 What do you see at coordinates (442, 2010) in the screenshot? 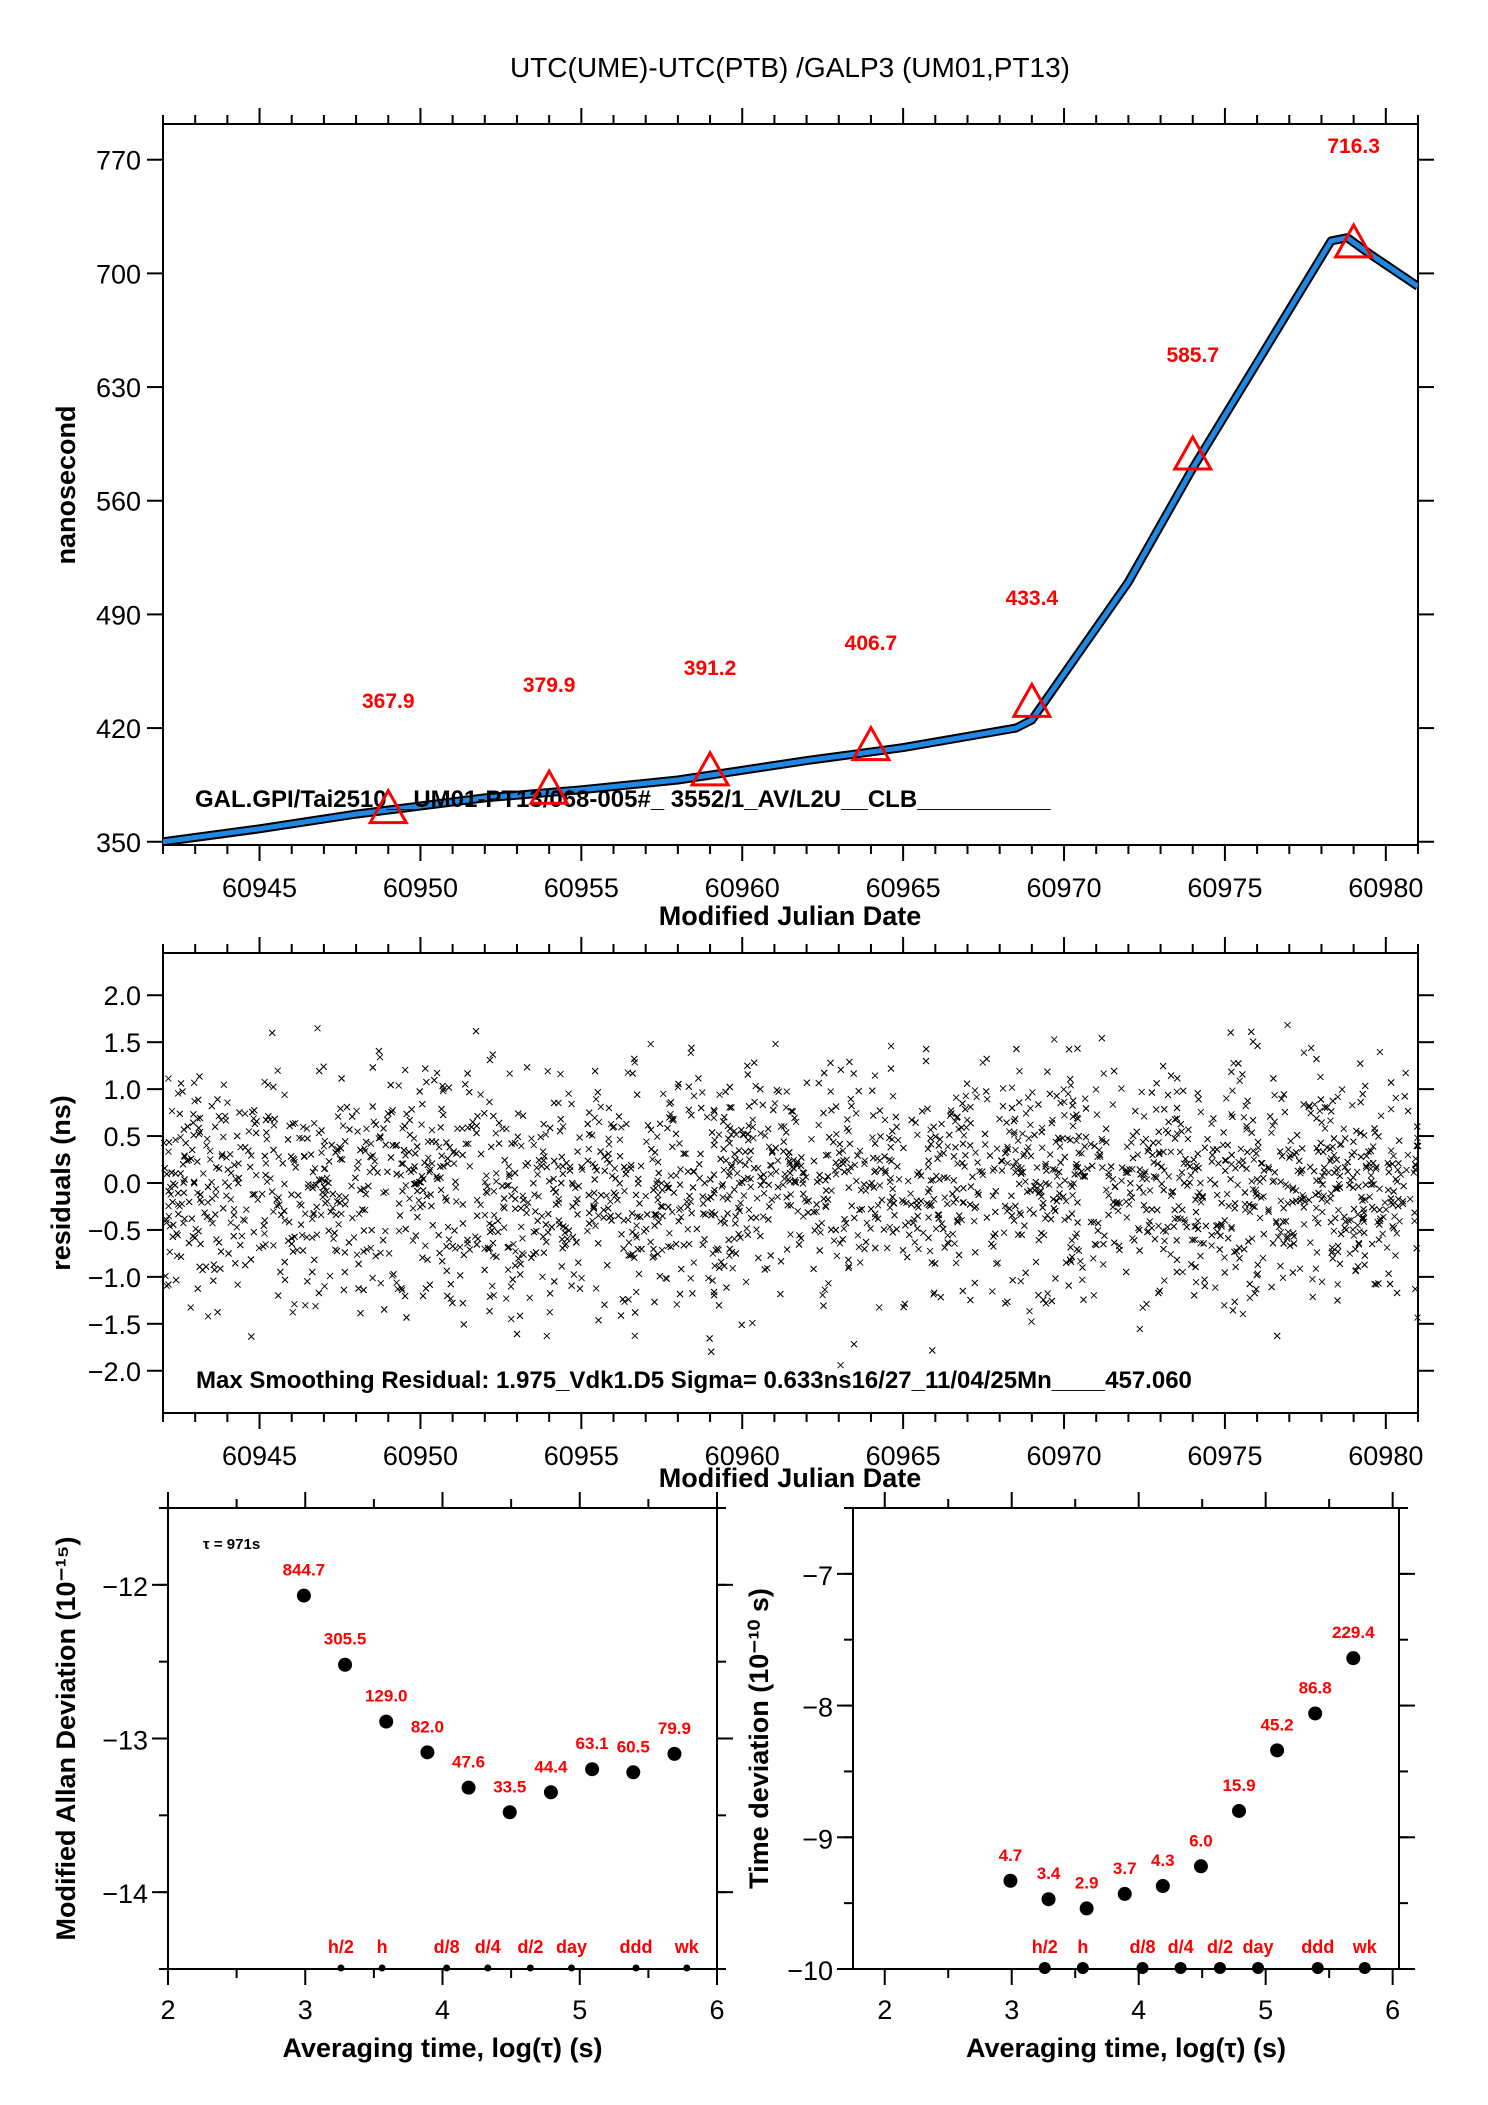
I see `x-tick-label: 4` at bounding box center [442, 2010].